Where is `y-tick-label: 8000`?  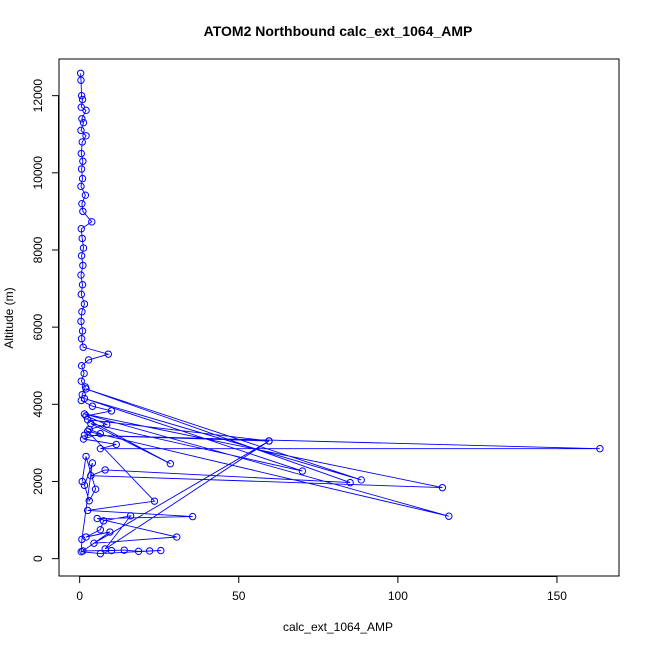 y-tick-label: 8000 is located at coordinates (38, 249).